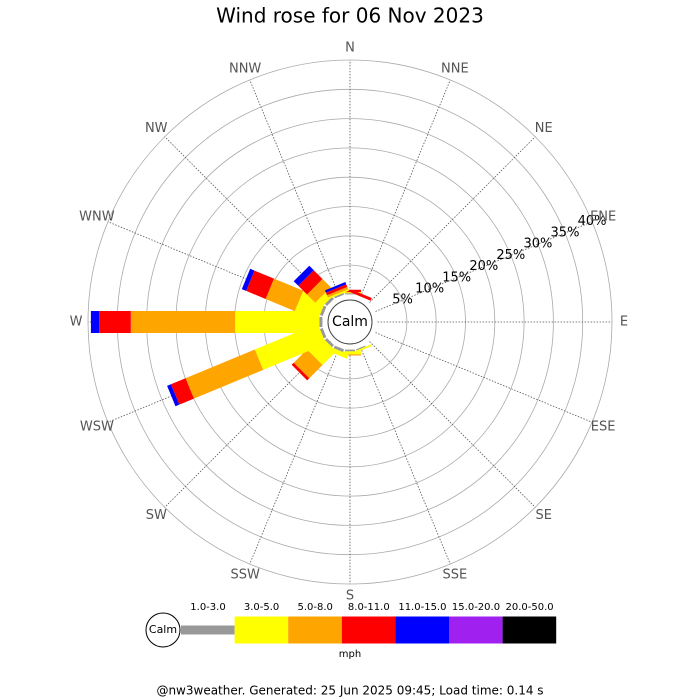 This screenshot has height=700, width=700. Describe the element at coordinates (537, 244) in the screenshot. I see `r-tick-label: 30%` at that location.